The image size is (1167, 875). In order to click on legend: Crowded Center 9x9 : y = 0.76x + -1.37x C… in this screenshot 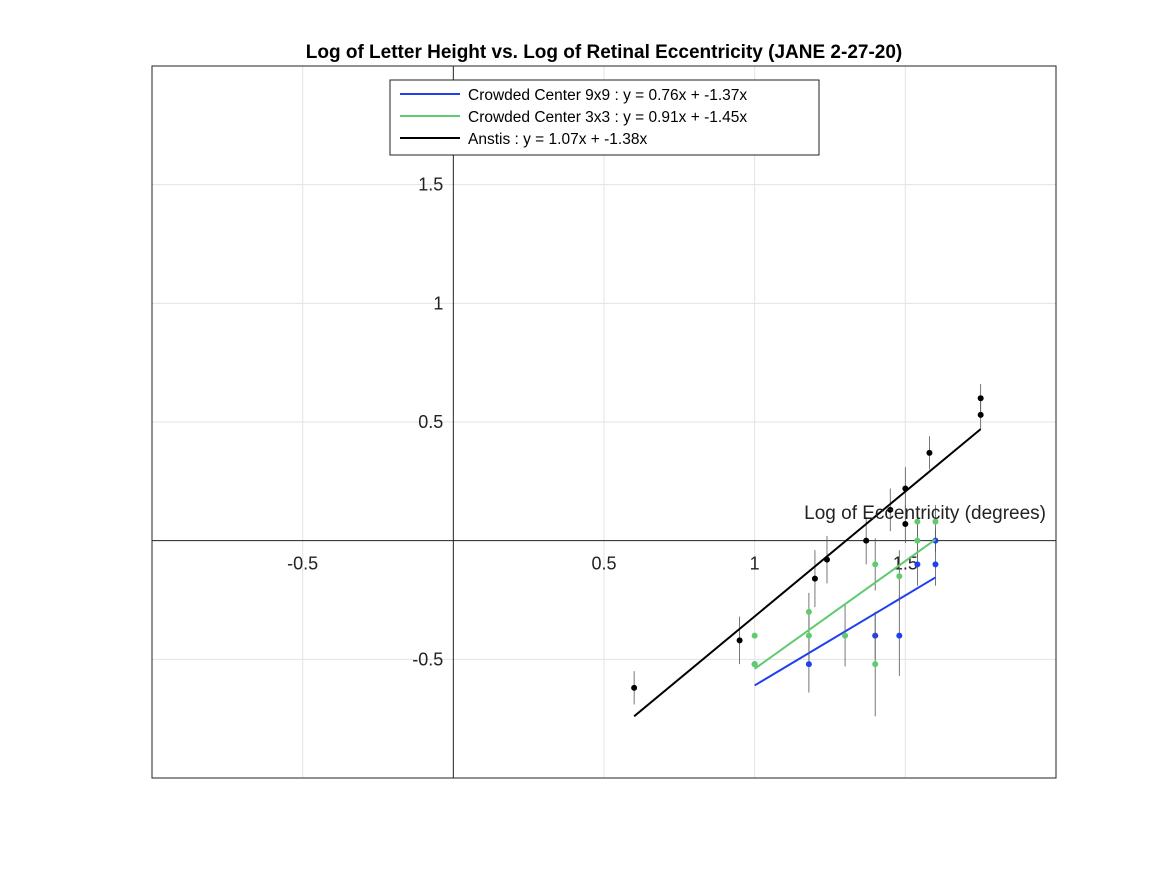, I will do `click(604, 117)`.